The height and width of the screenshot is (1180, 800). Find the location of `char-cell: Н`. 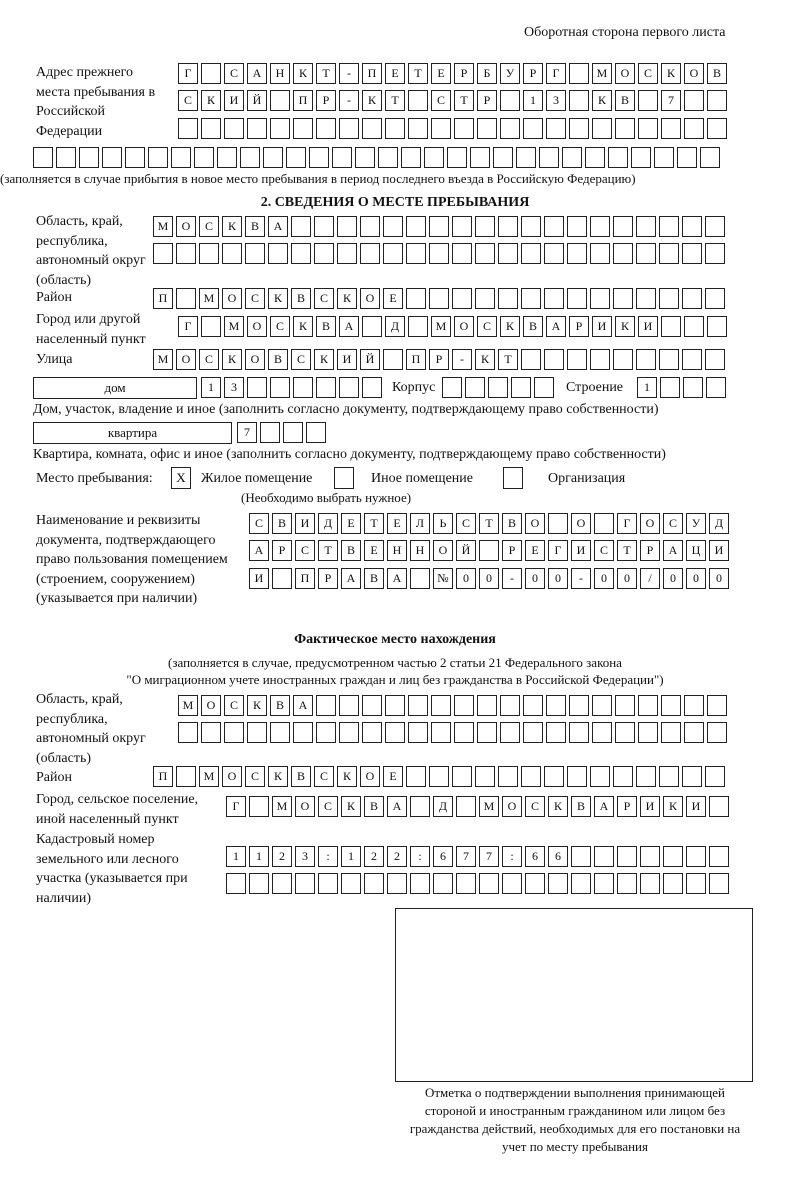

char-cell: Н is located at coordinates (397, 550).